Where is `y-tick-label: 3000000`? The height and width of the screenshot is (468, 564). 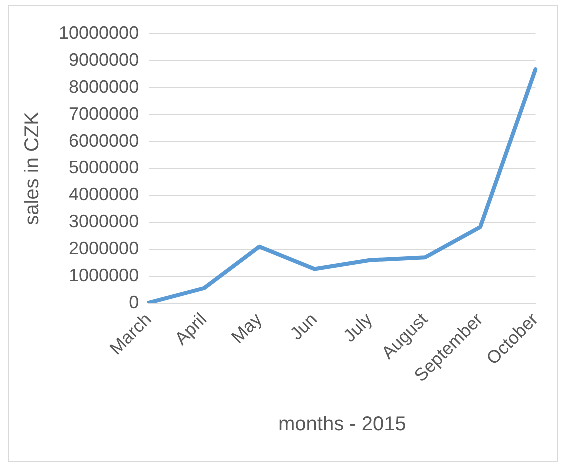 y-tick-label: 3000000 is located at coordinates (104, 222).